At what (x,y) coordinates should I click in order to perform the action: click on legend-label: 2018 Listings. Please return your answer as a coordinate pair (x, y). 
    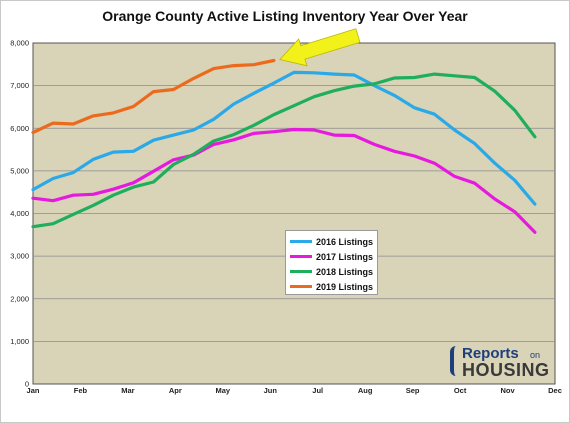
    Looking at the image, I should click on (344, 271).